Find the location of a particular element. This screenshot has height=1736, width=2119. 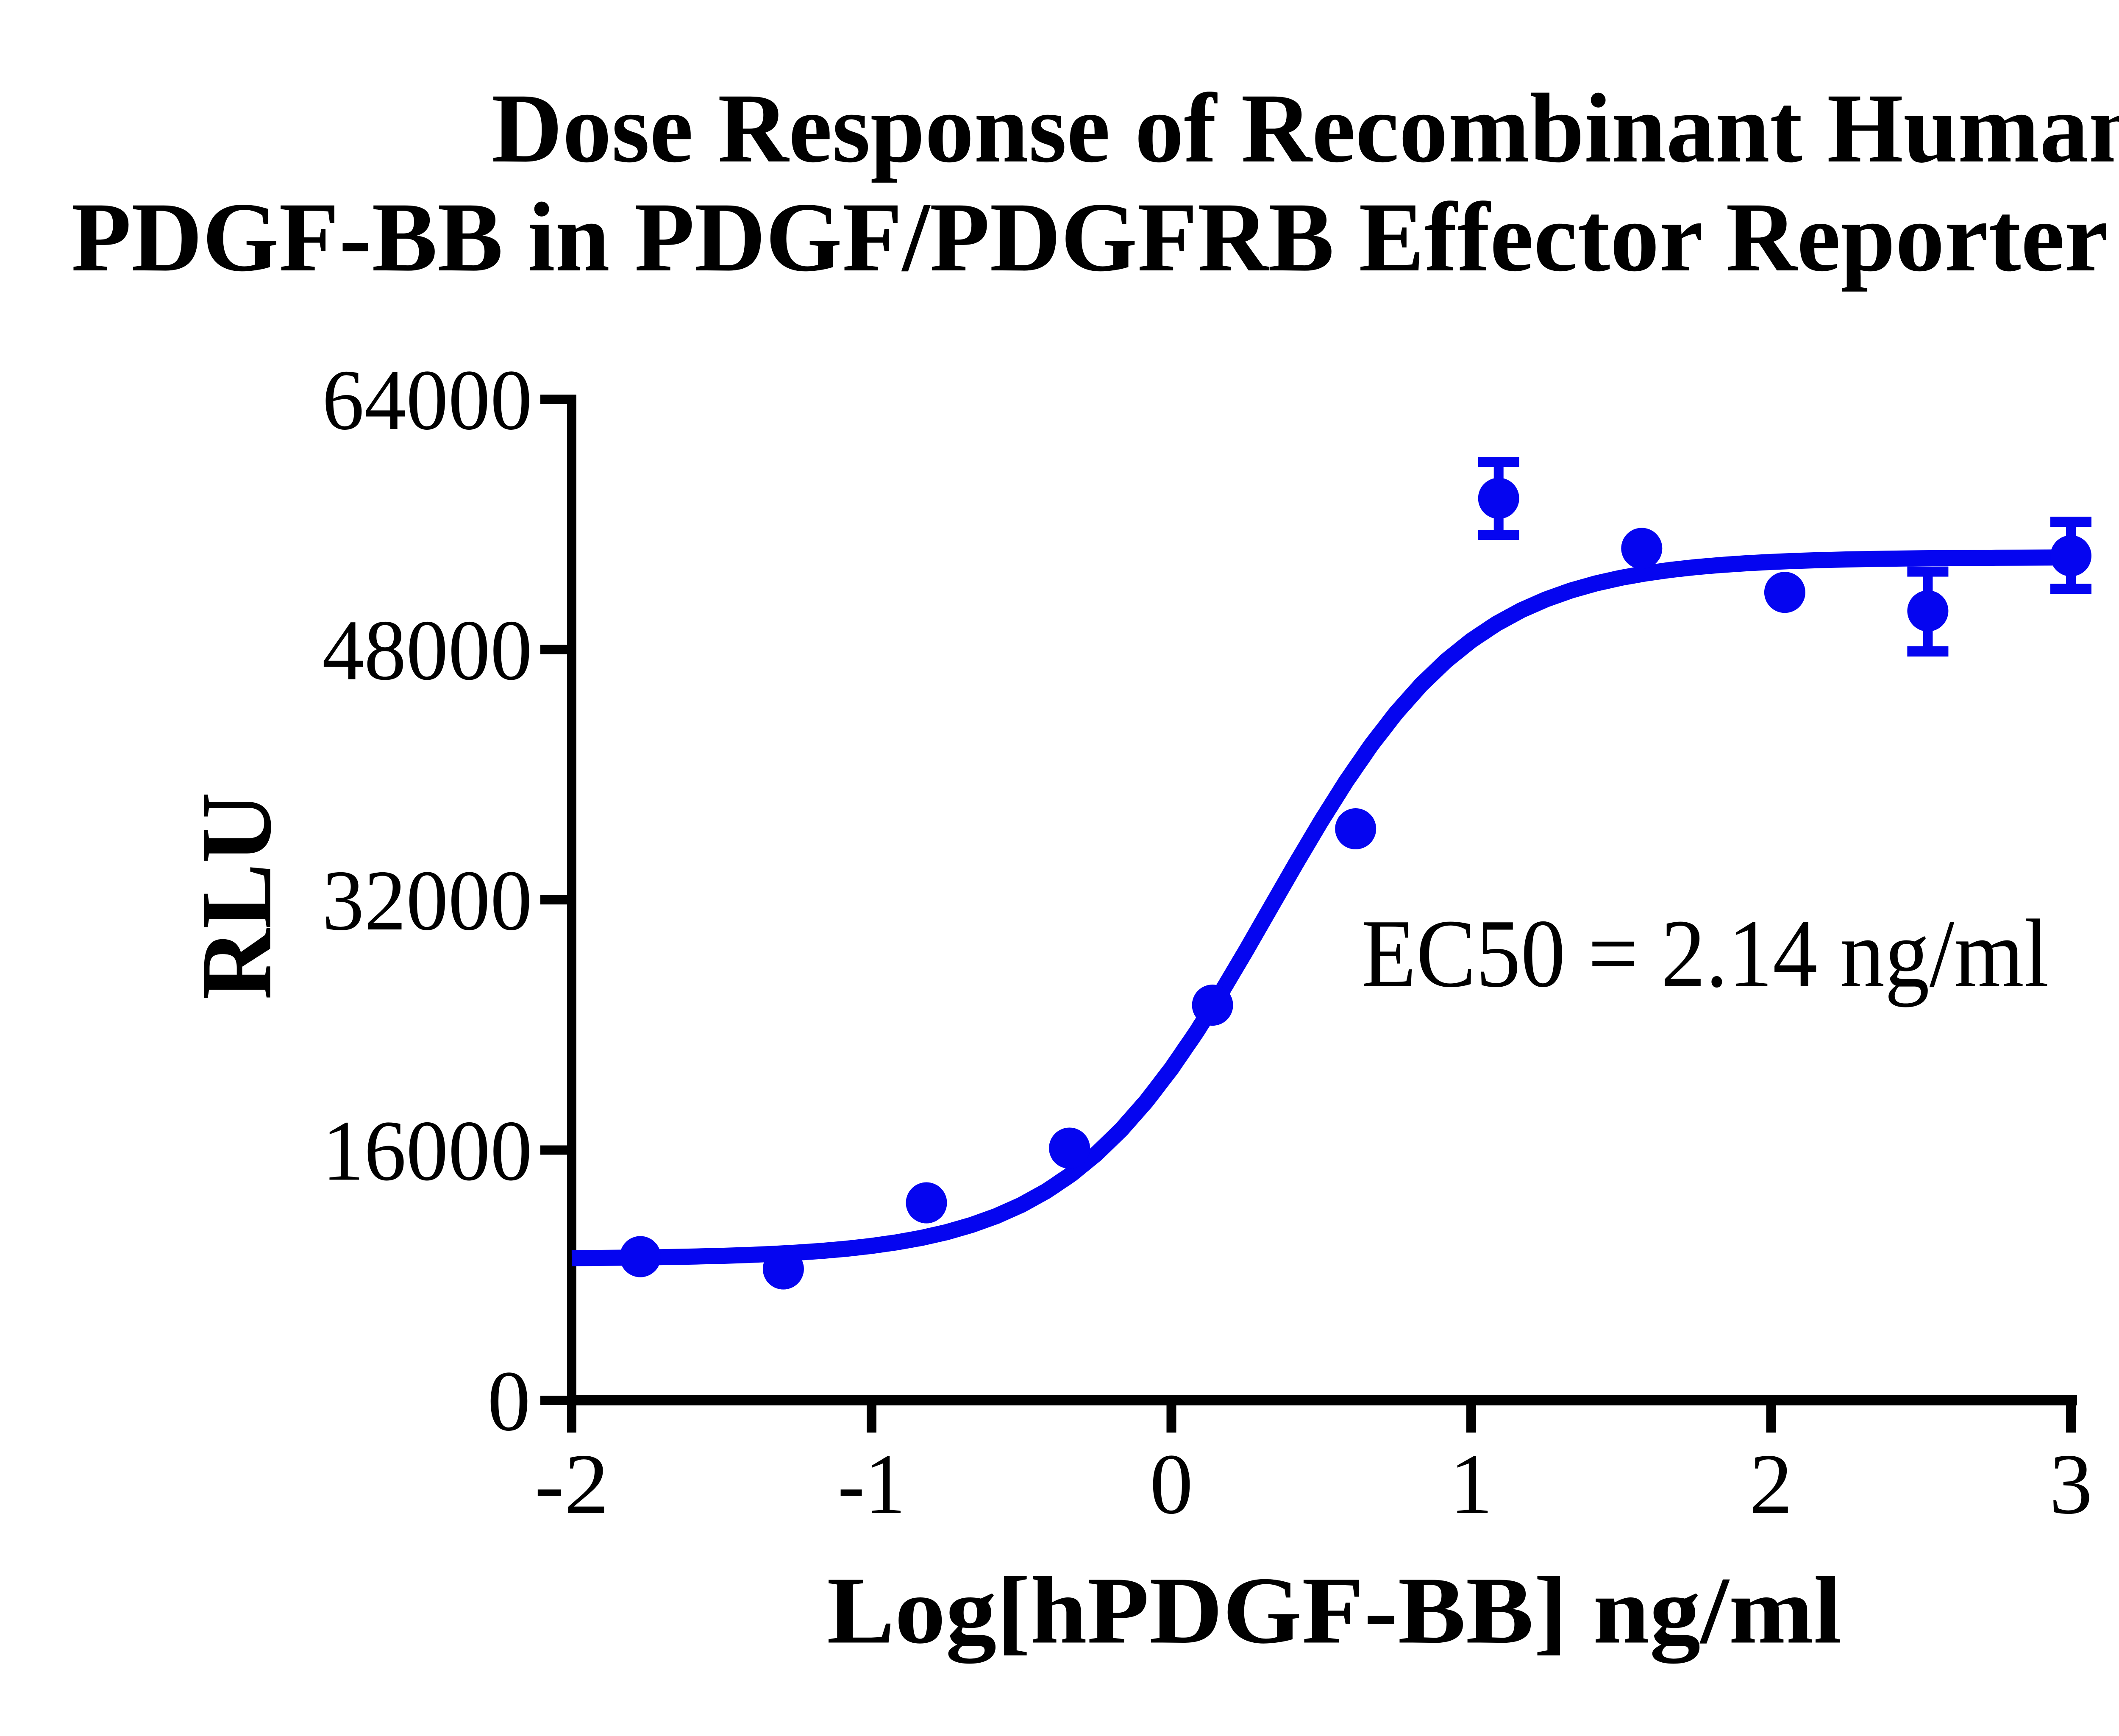

svg-text:Dose Response of Recombinant H: Dose Response of Recombinant Human is located at coordinates (1306, 128).